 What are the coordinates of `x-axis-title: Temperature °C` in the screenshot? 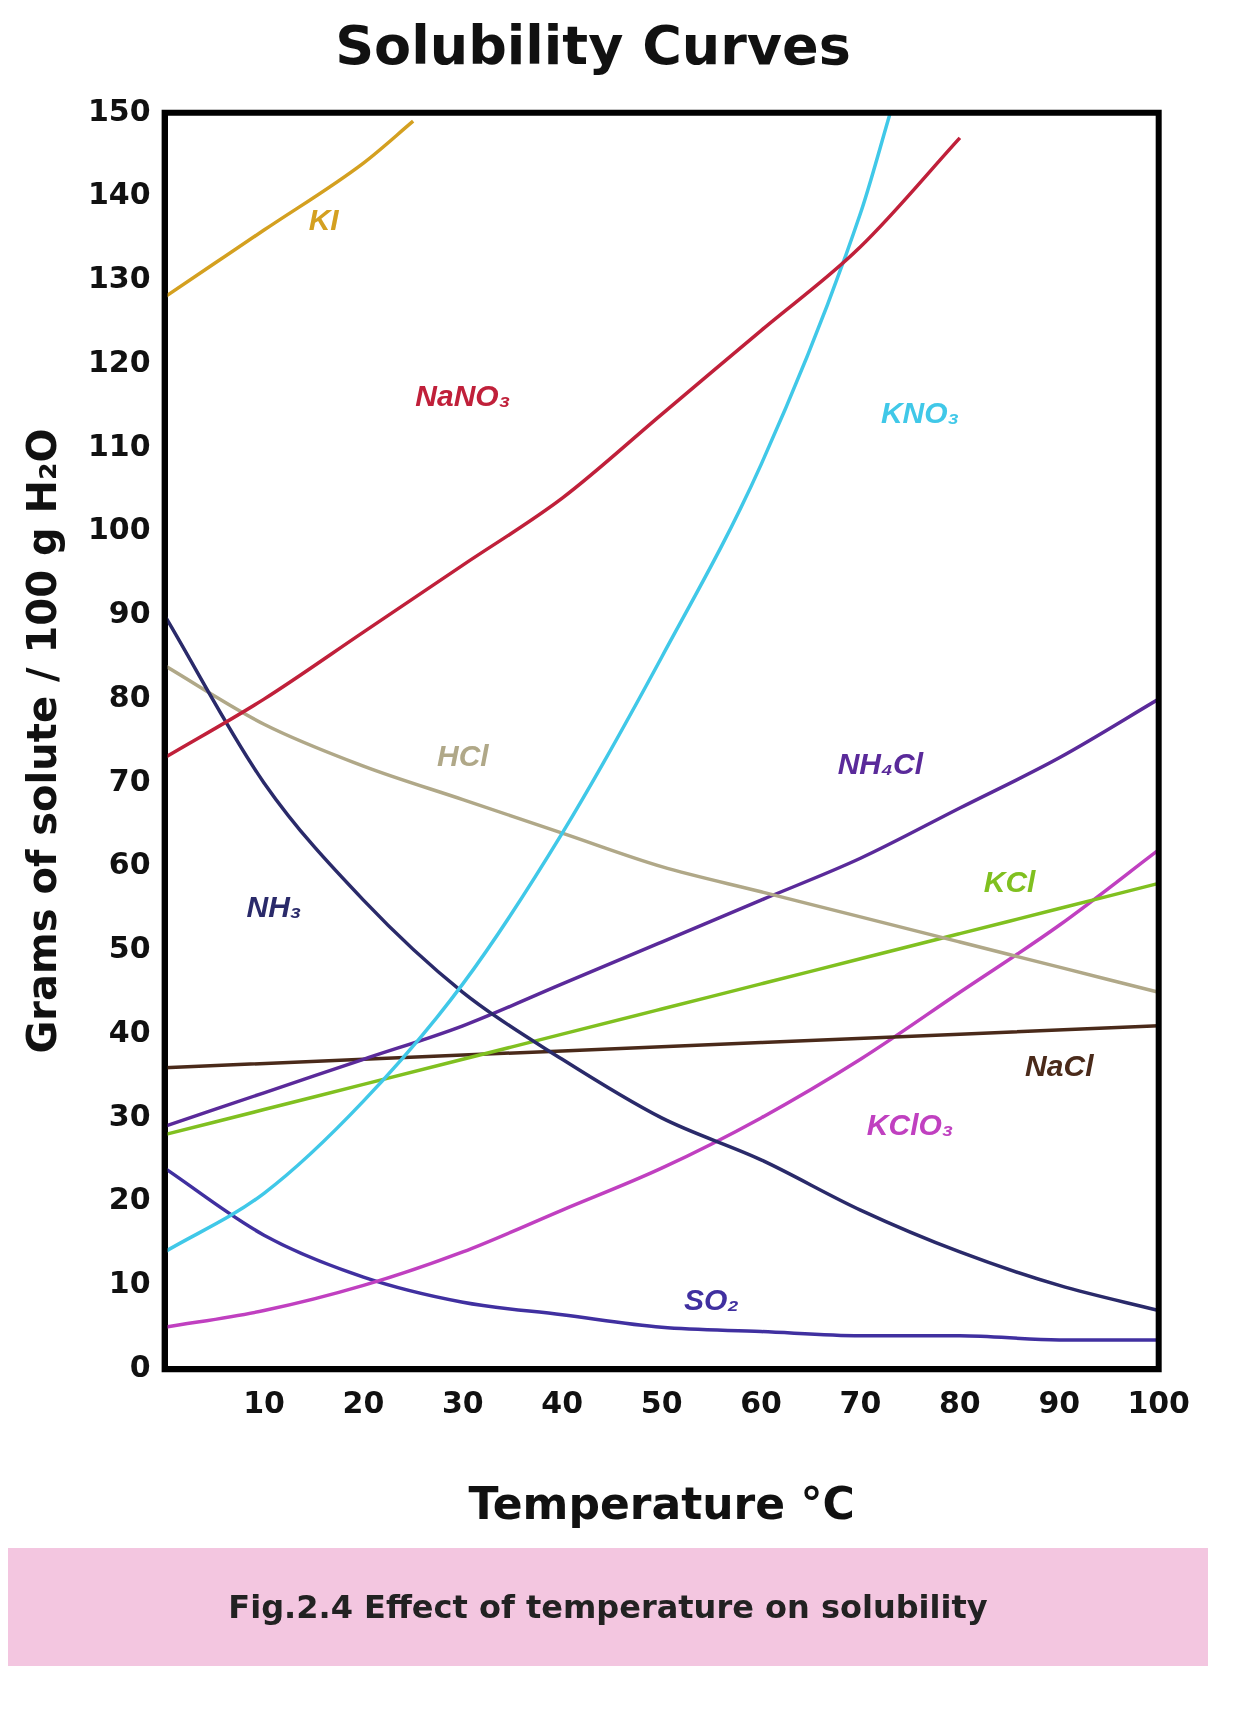 It's located at (661, 1504).